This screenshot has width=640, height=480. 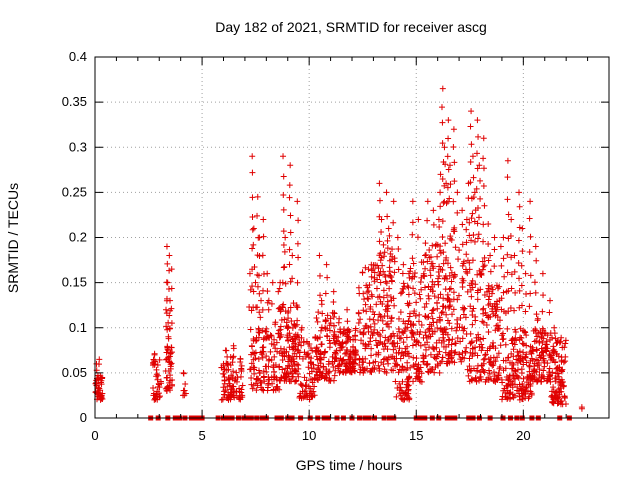 I want to click on x-tick-label: 0, so click(x=94, y=435).